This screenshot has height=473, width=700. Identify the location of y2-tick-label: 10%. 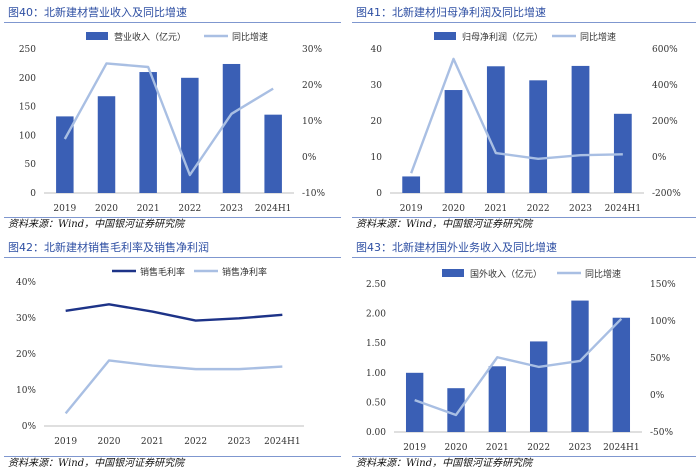
(312, 122).